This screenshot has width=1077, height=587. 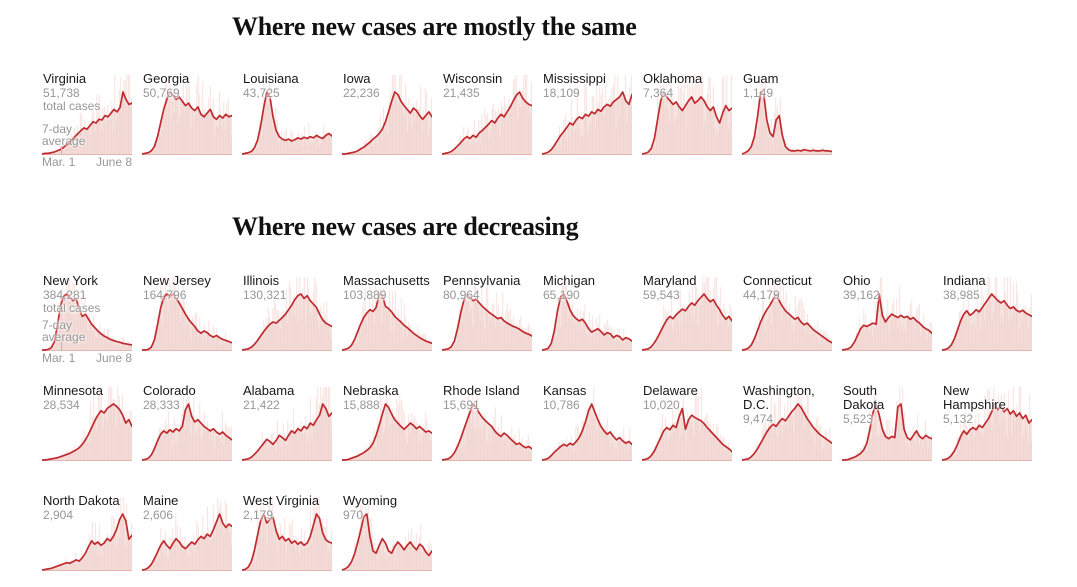 What do you see at coordinates (73, 398) in the screenshot?
I see `state-label-block: Minnesota 28,534` at bounding box center [73, 398].